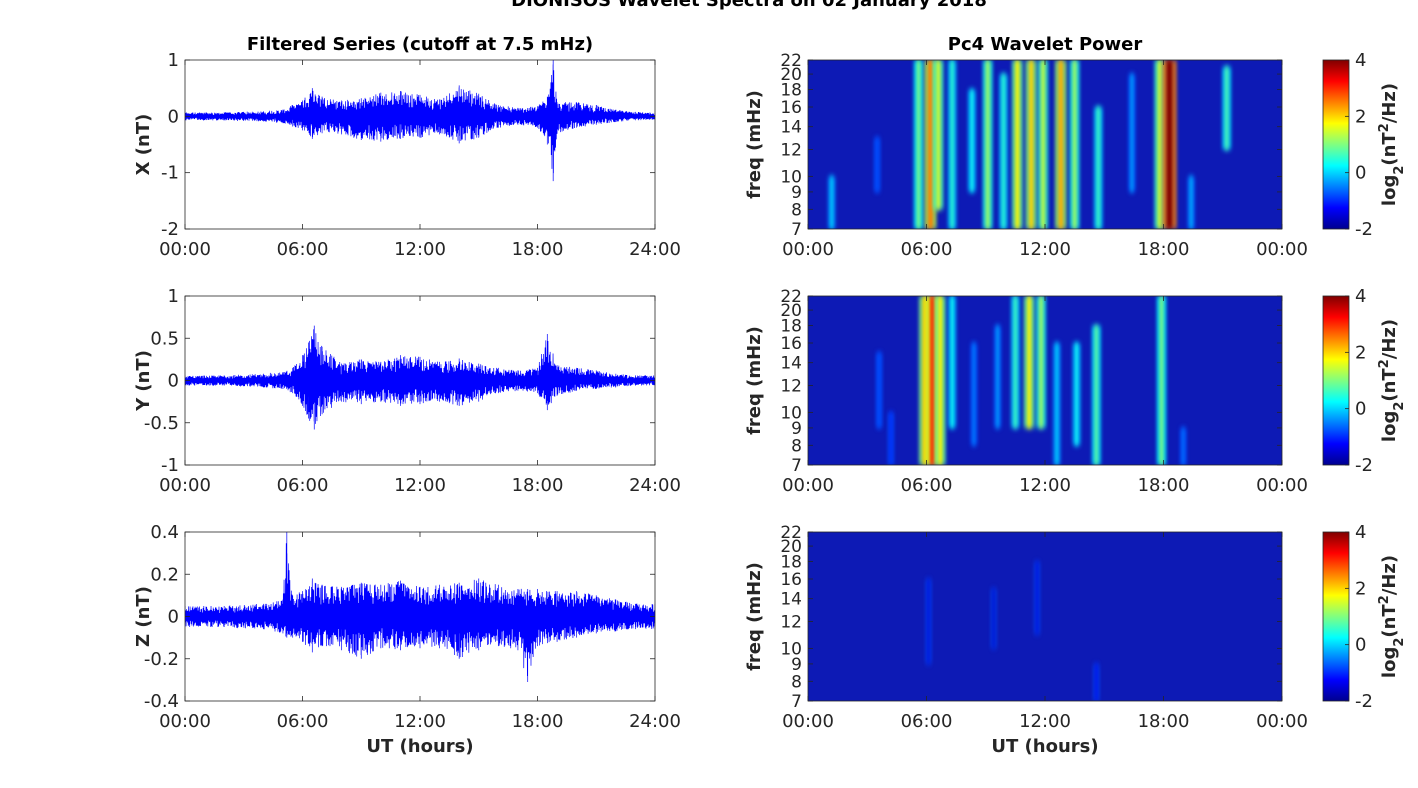 This screenshot has height=788, width=1418. What do you see at coordinates (170, 229) in the screenshot?
I see `y-tick-label: -2` at bounding box center [170, 229].